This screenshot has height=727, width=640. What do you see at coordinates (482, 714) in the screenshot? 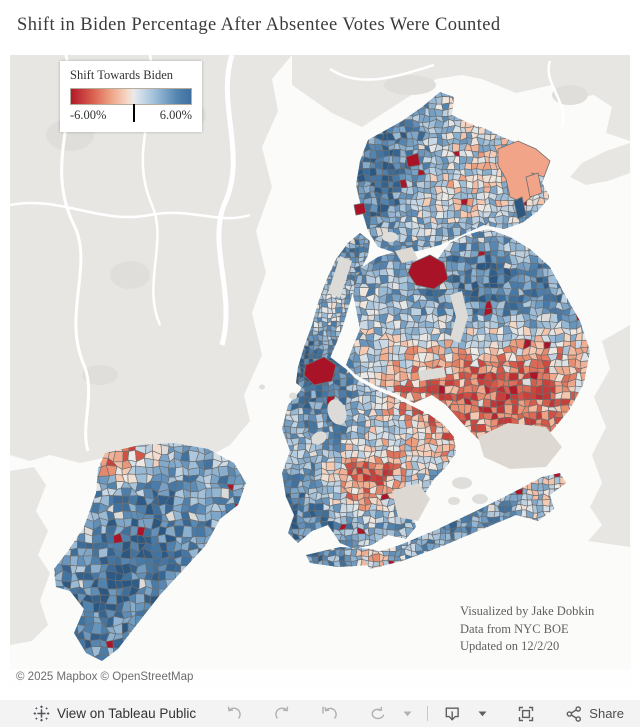
I see `download-menu-caret` at bounding box center [482, 714].